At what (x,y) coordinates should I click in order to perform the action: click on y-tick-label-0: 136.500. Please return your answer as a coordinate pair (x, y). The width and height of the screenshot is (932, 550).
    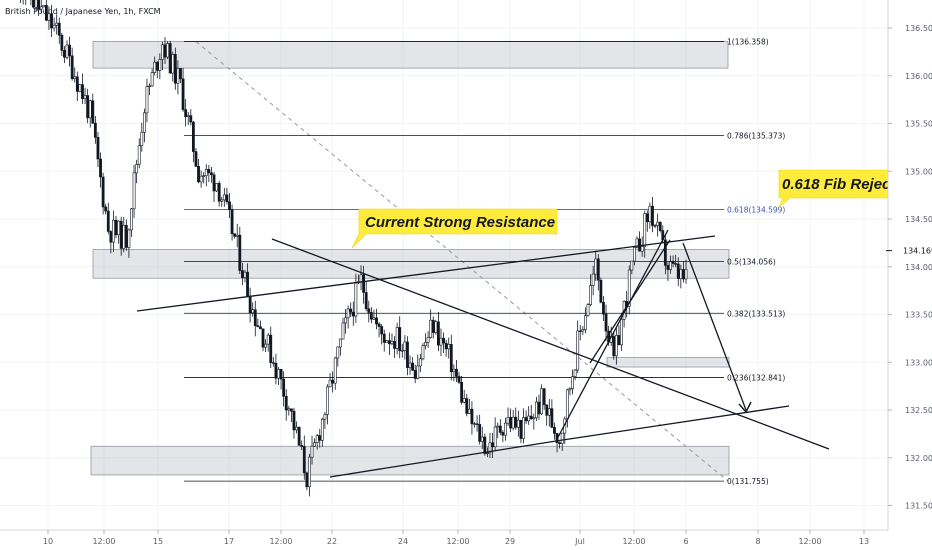
    Looking at the image, I should click on (918, 28).